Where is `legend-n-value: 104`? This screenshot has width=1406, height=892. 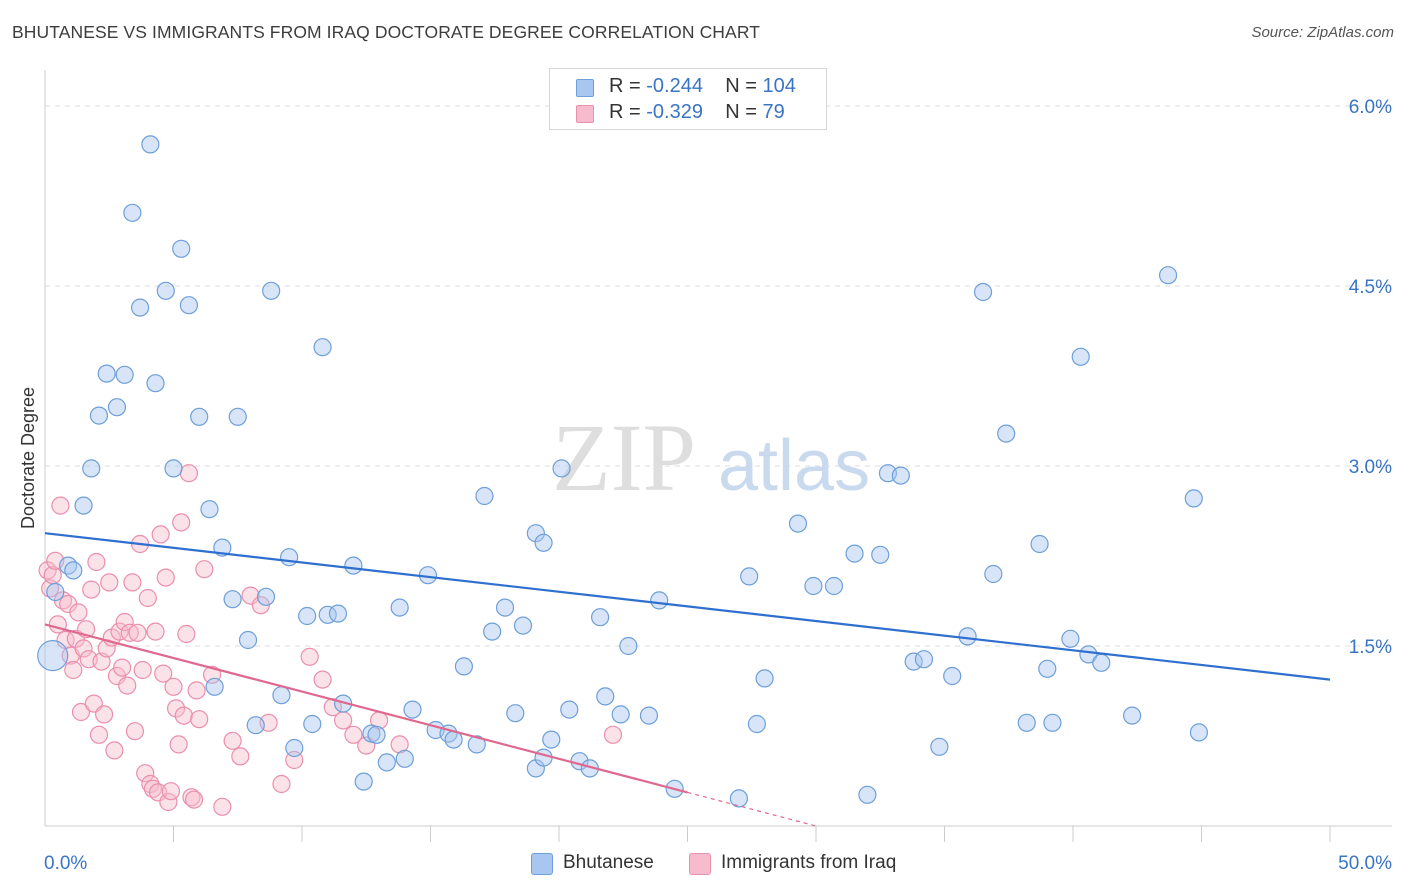 legend-n-value: 104 is located at coordinates (779, 86).